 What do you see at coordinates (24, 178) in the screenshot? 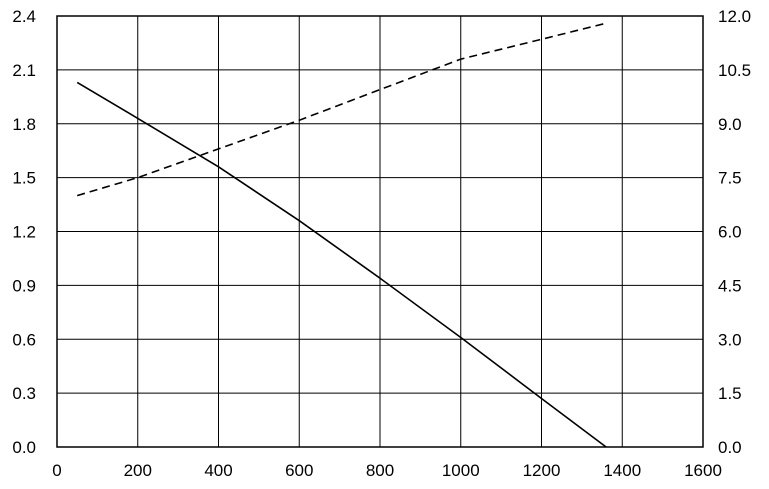
I see `y-tick-label-1.5: 1.5` at bounding box center [24, 178].